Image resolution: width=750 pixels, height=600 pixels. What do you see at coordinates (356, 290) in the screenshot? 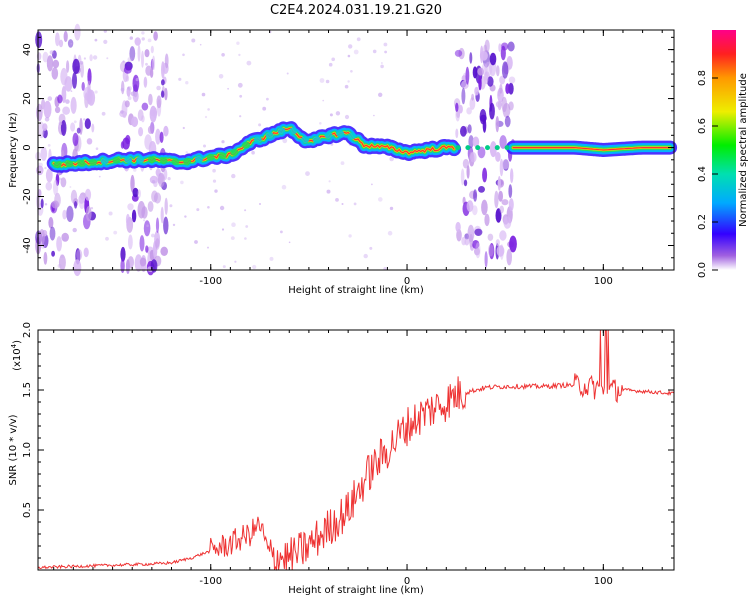
I see `spectrogram-x-axis-label: Height of straight line (km)` at bounding box center [356, 290].